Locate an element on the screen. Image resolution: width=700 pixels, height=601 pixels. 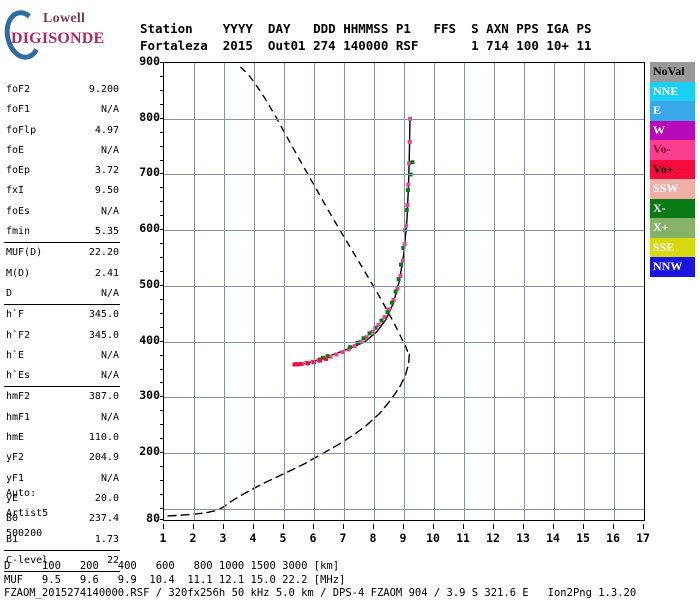
autoscale-line-1: Artist5 is located at coordinates (27, 513).